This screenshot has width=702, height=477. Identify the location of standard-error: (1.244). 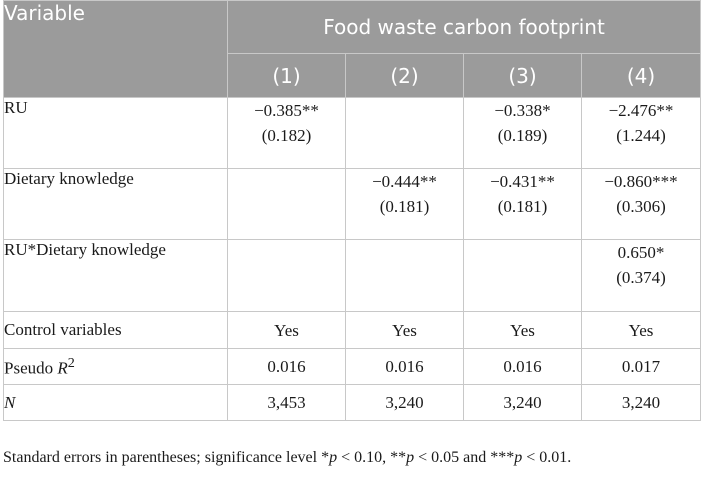
(641, 135).